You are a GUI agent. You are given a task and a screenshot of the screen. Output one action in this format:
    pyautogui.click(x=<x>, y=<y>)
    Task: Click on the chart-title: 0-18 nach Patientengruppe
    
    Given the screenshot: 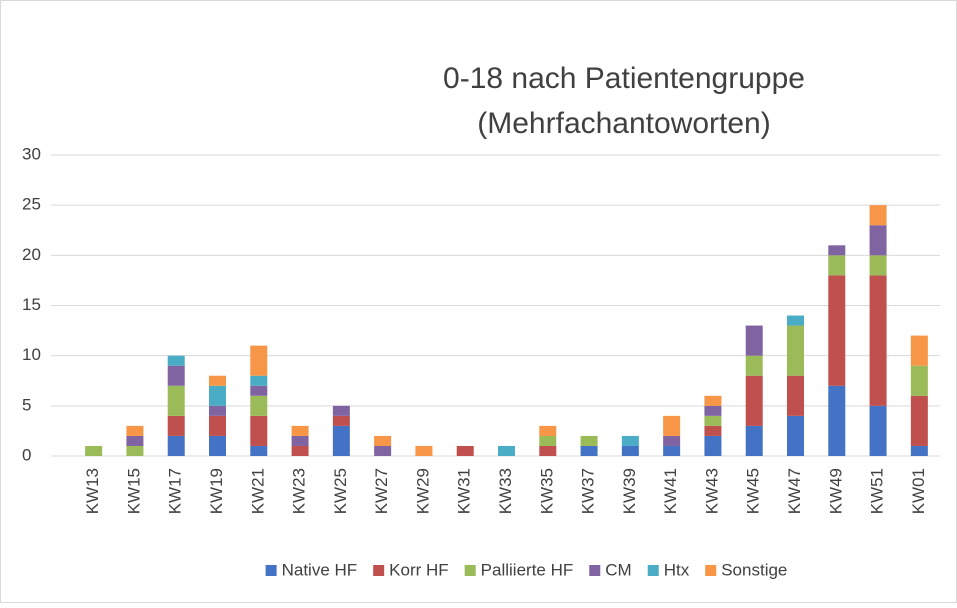 What is the action you would take?
    pyautogui.click(x=624, y=78)
    